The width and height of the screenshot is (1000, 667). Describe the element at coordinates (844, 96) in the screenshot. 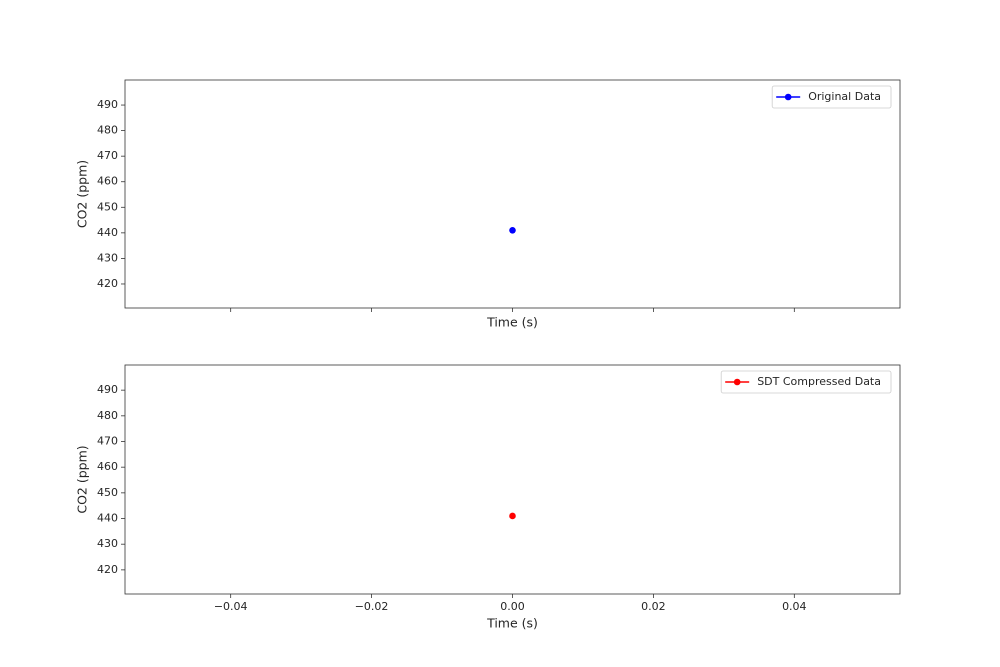

I see `legend-label: Original Data` at that location.